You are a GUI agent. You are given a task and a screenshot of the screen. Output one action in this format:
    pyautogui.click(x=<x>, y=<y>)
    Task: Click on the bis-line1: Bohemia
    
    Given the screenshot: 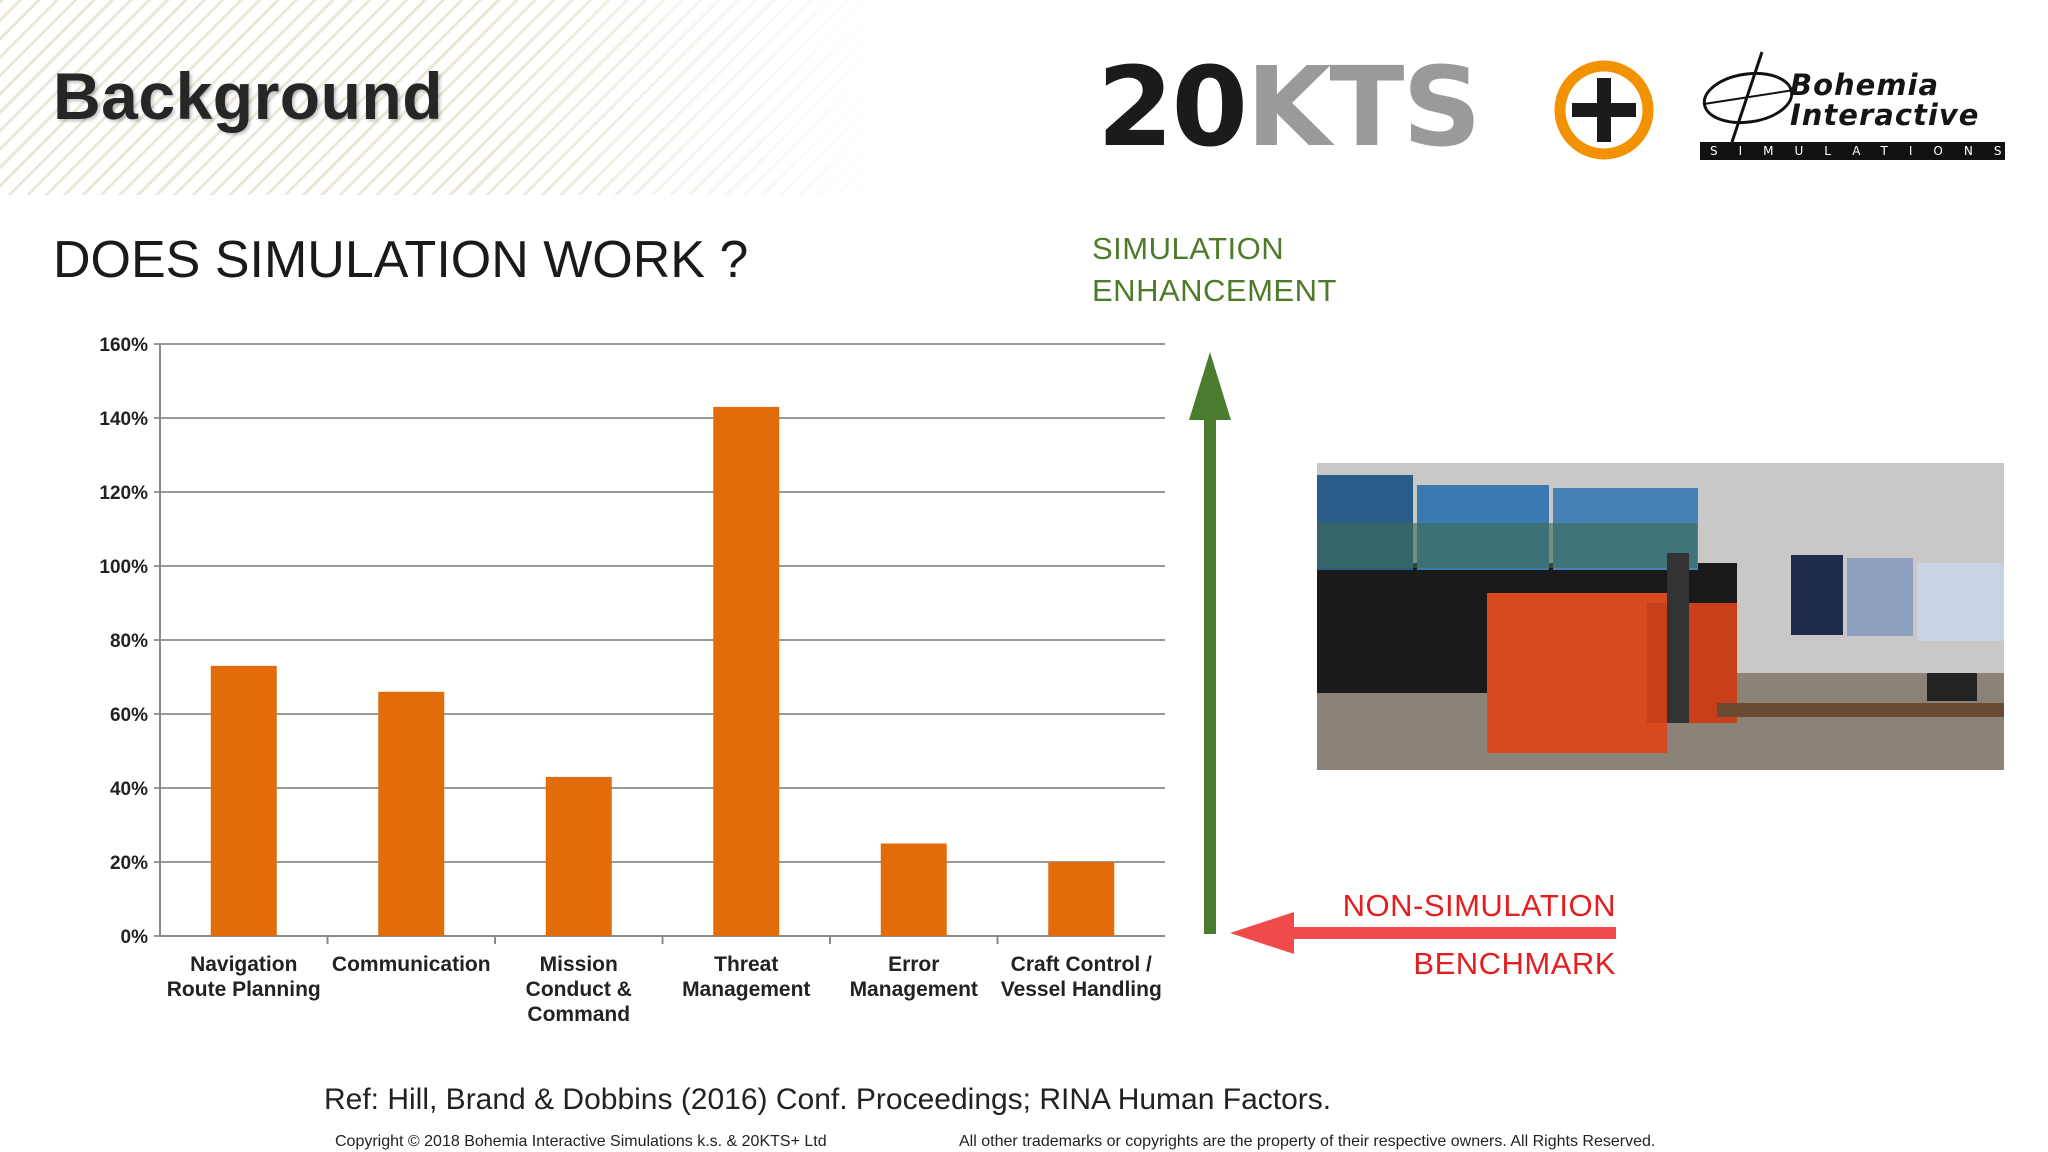 What is the action you would take?
    pyautogui.click(x=1865, y=85)
    